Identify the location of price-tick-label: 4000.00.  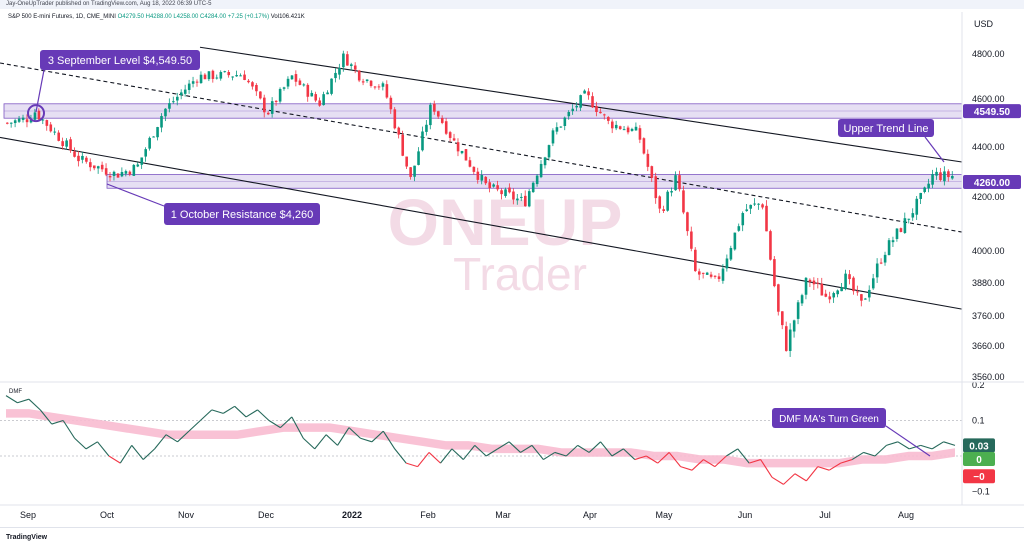
(988, 251).